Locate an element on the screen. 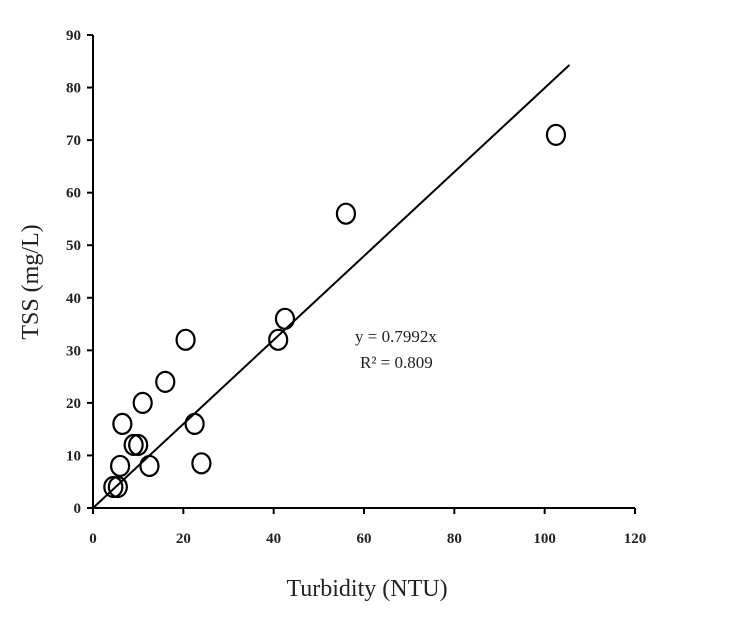 The width and height of the screenshot is (750, 620). y-tick-label: 90 is located at coordinates (73, 36).